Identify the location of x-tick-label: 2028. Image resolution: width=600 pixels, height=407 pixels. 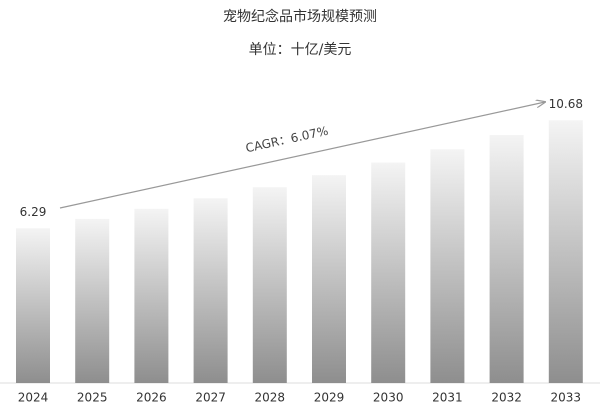
(270, 398).